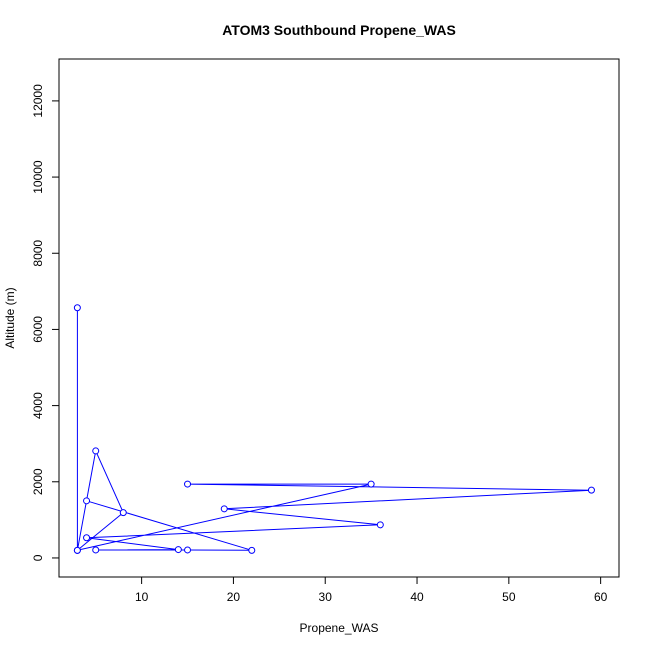  Describe the element at coordinates (38, 557) in the screenshot. I see `y-tick-label: 0` at that location.